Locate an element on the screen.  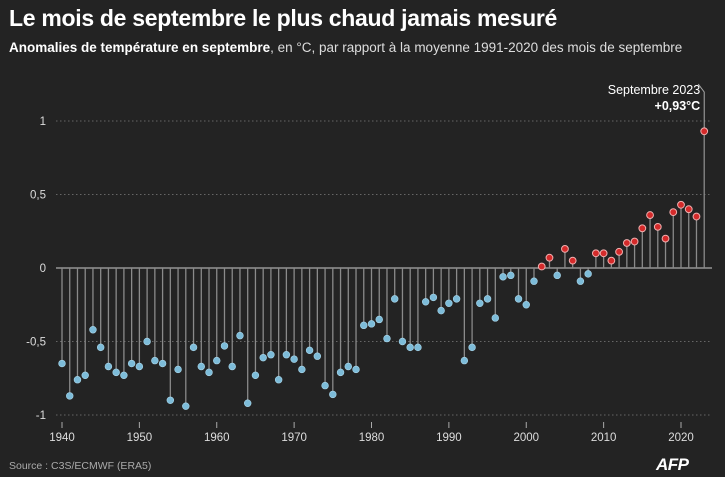
x-tick-label: 1990 is located at coordinates (449, 438).